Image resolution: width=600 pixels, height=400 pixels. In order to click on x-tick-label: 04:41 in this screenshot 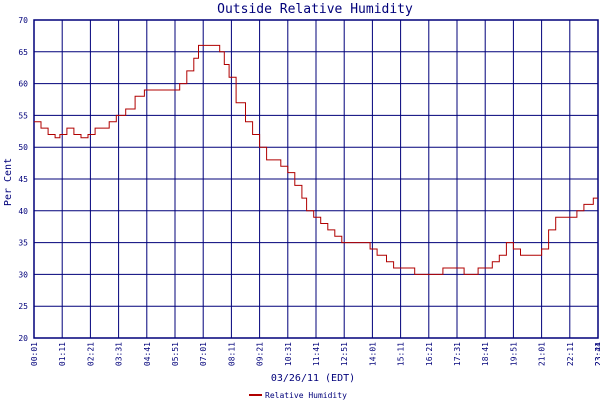, I will do `click(147, 354)`.